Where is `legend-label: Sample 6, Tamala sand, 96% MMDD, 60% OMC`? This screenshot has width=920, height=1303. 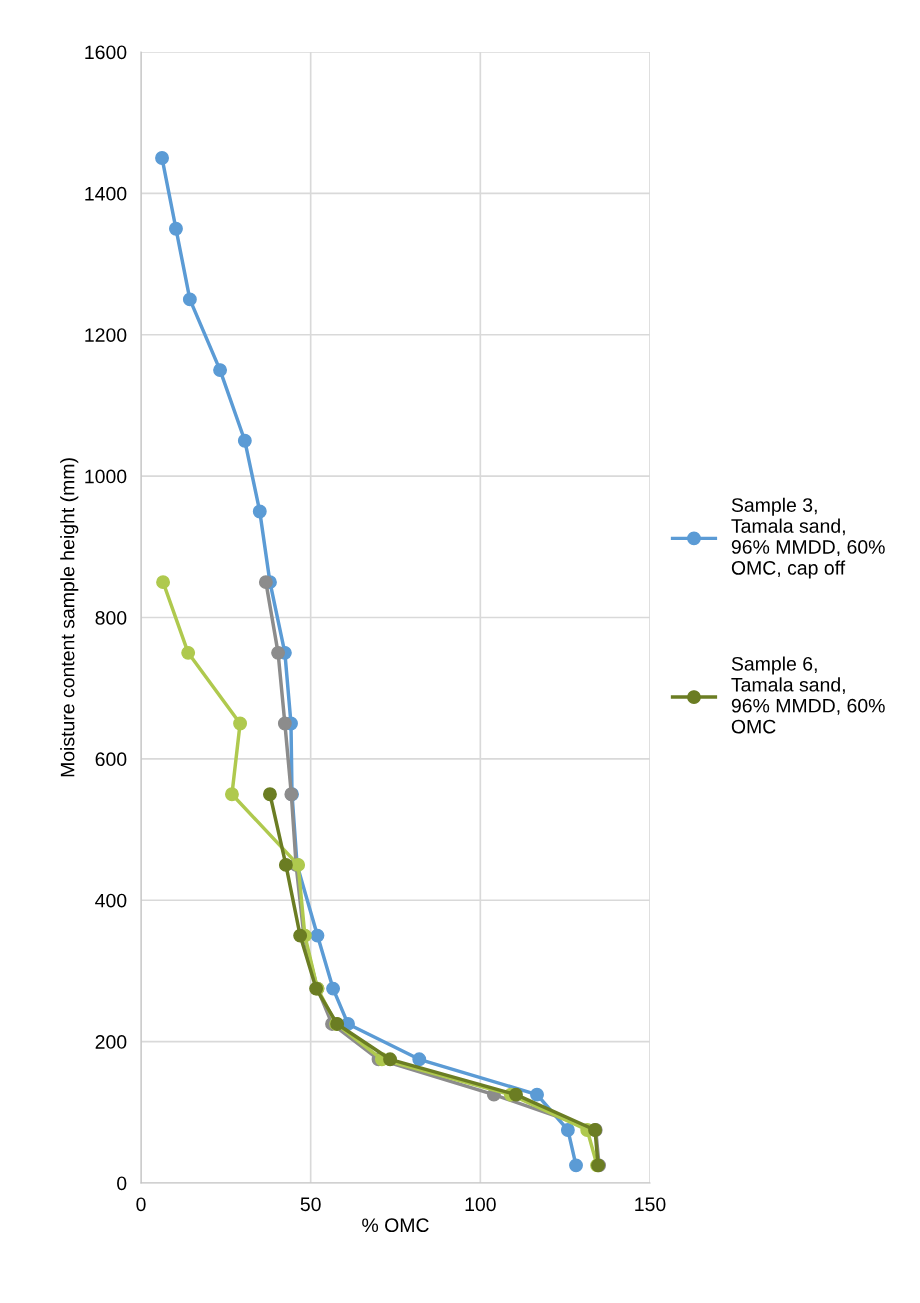 legend-label: Sample 6, Tamala sand, 96% MMDD, 60% OMC is located at coordinates (808, 695).